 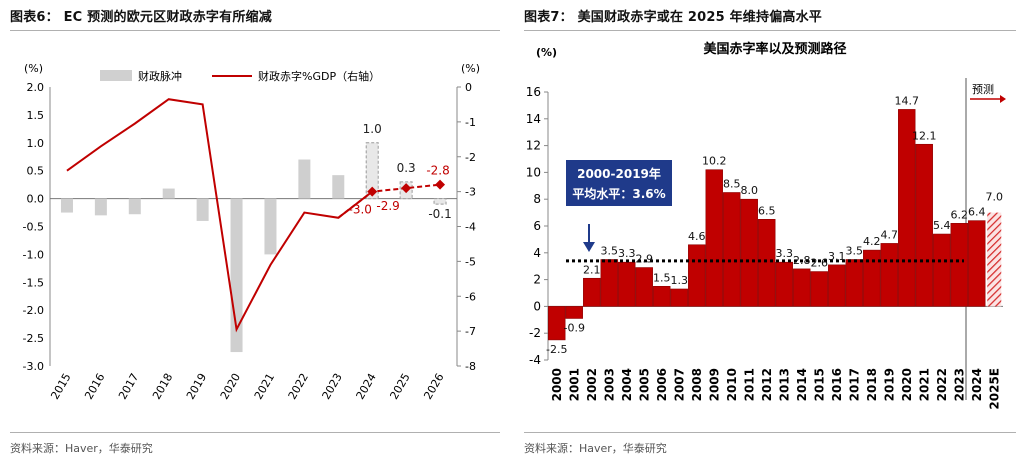 I want to click on deficit-forecast-line, so click(x=389, y=201).